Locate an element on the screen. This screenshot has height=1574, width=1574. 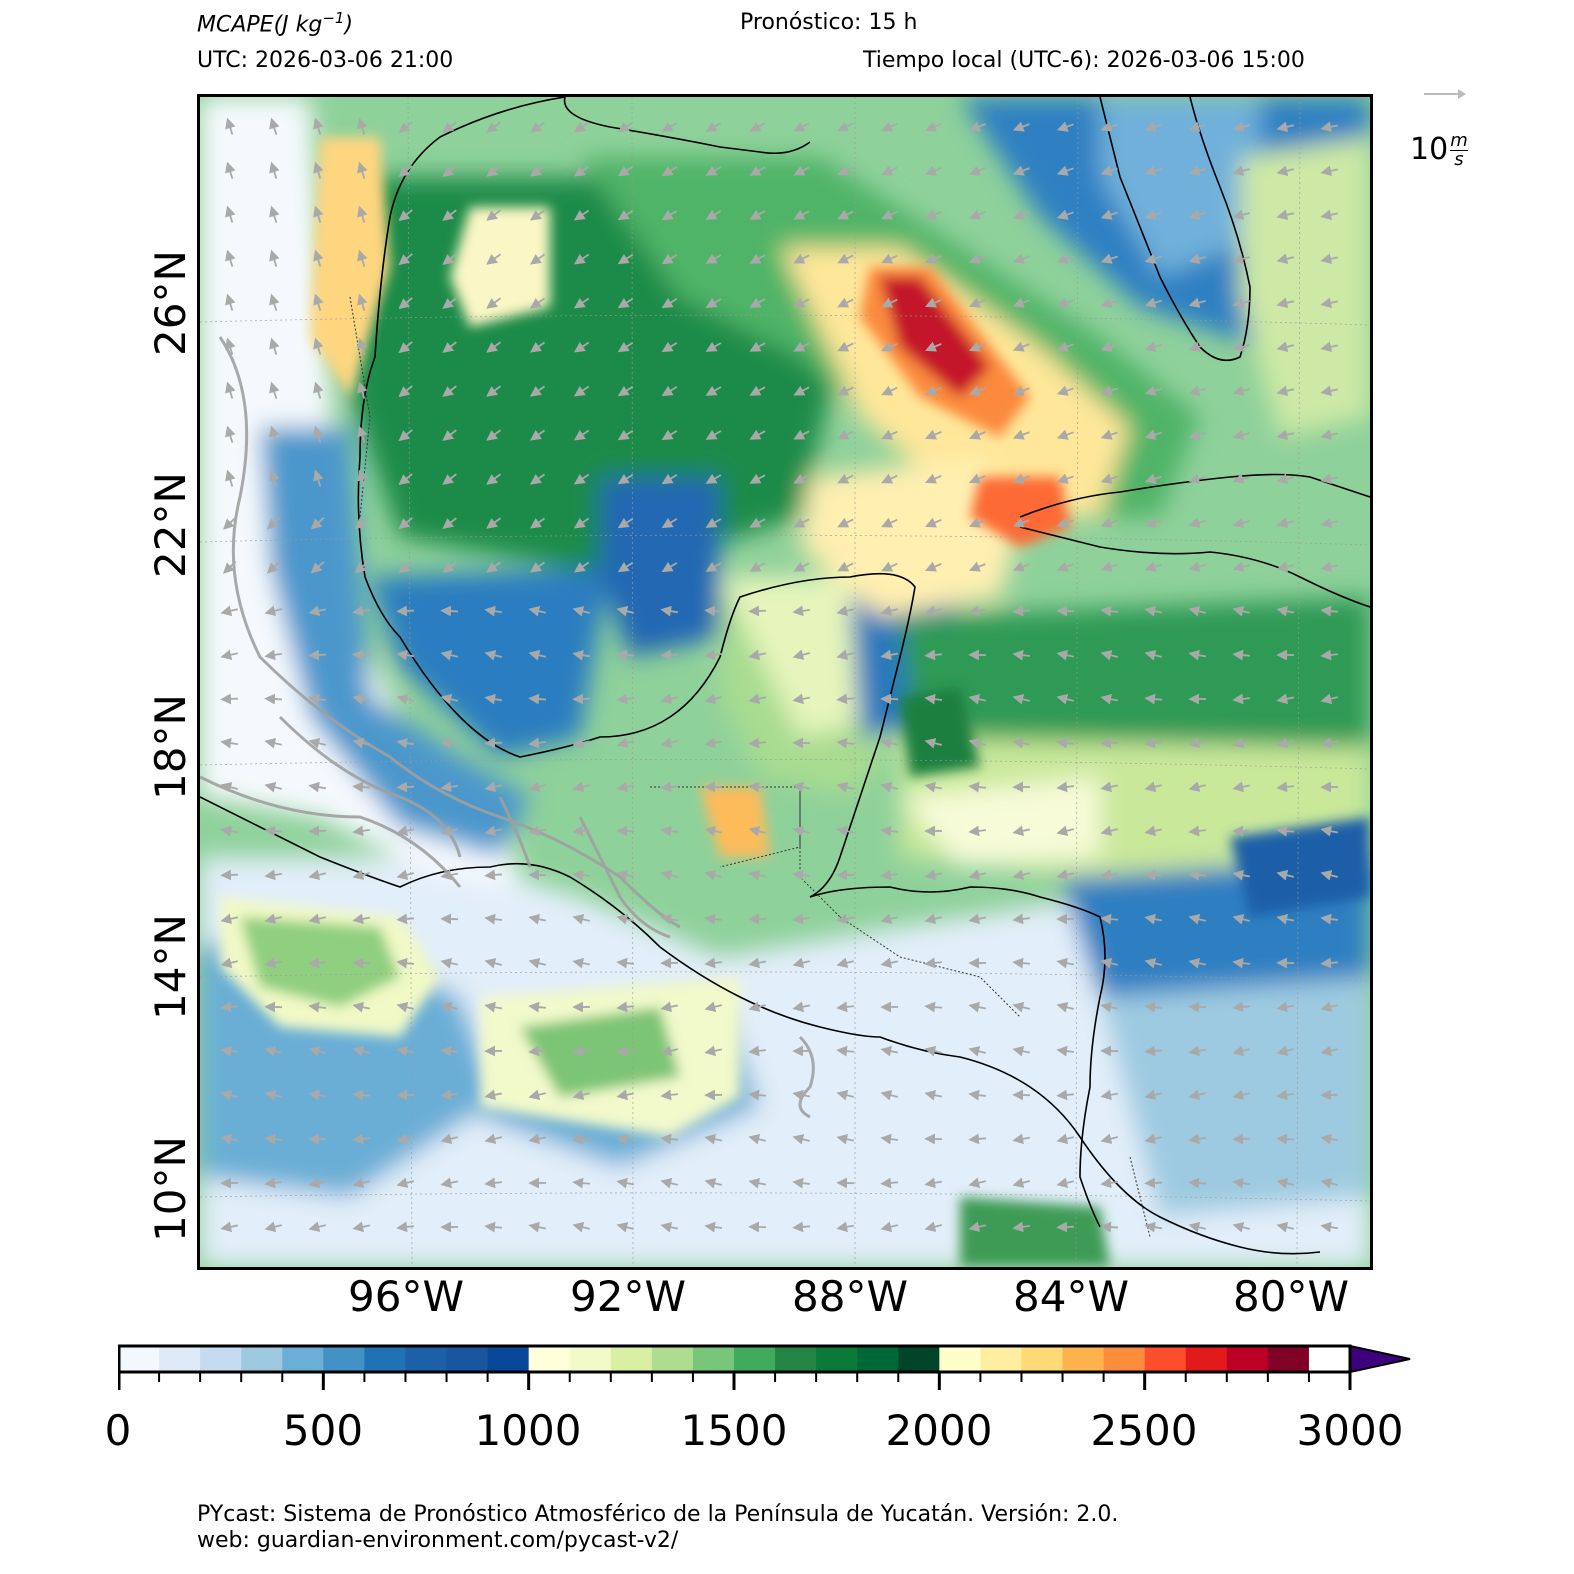
colorbar-tick-500: 500 is located at coordinates (323, 1430).